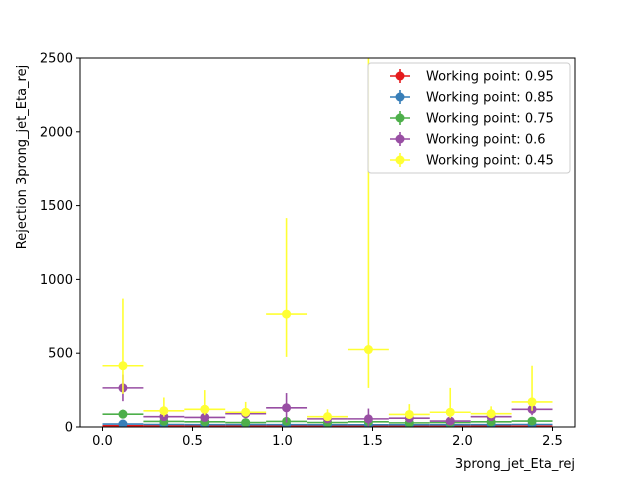 The height and width of the screenshot is (480, 640). I want to click on legend-label: Working point: 0.6, so click(486, 140).